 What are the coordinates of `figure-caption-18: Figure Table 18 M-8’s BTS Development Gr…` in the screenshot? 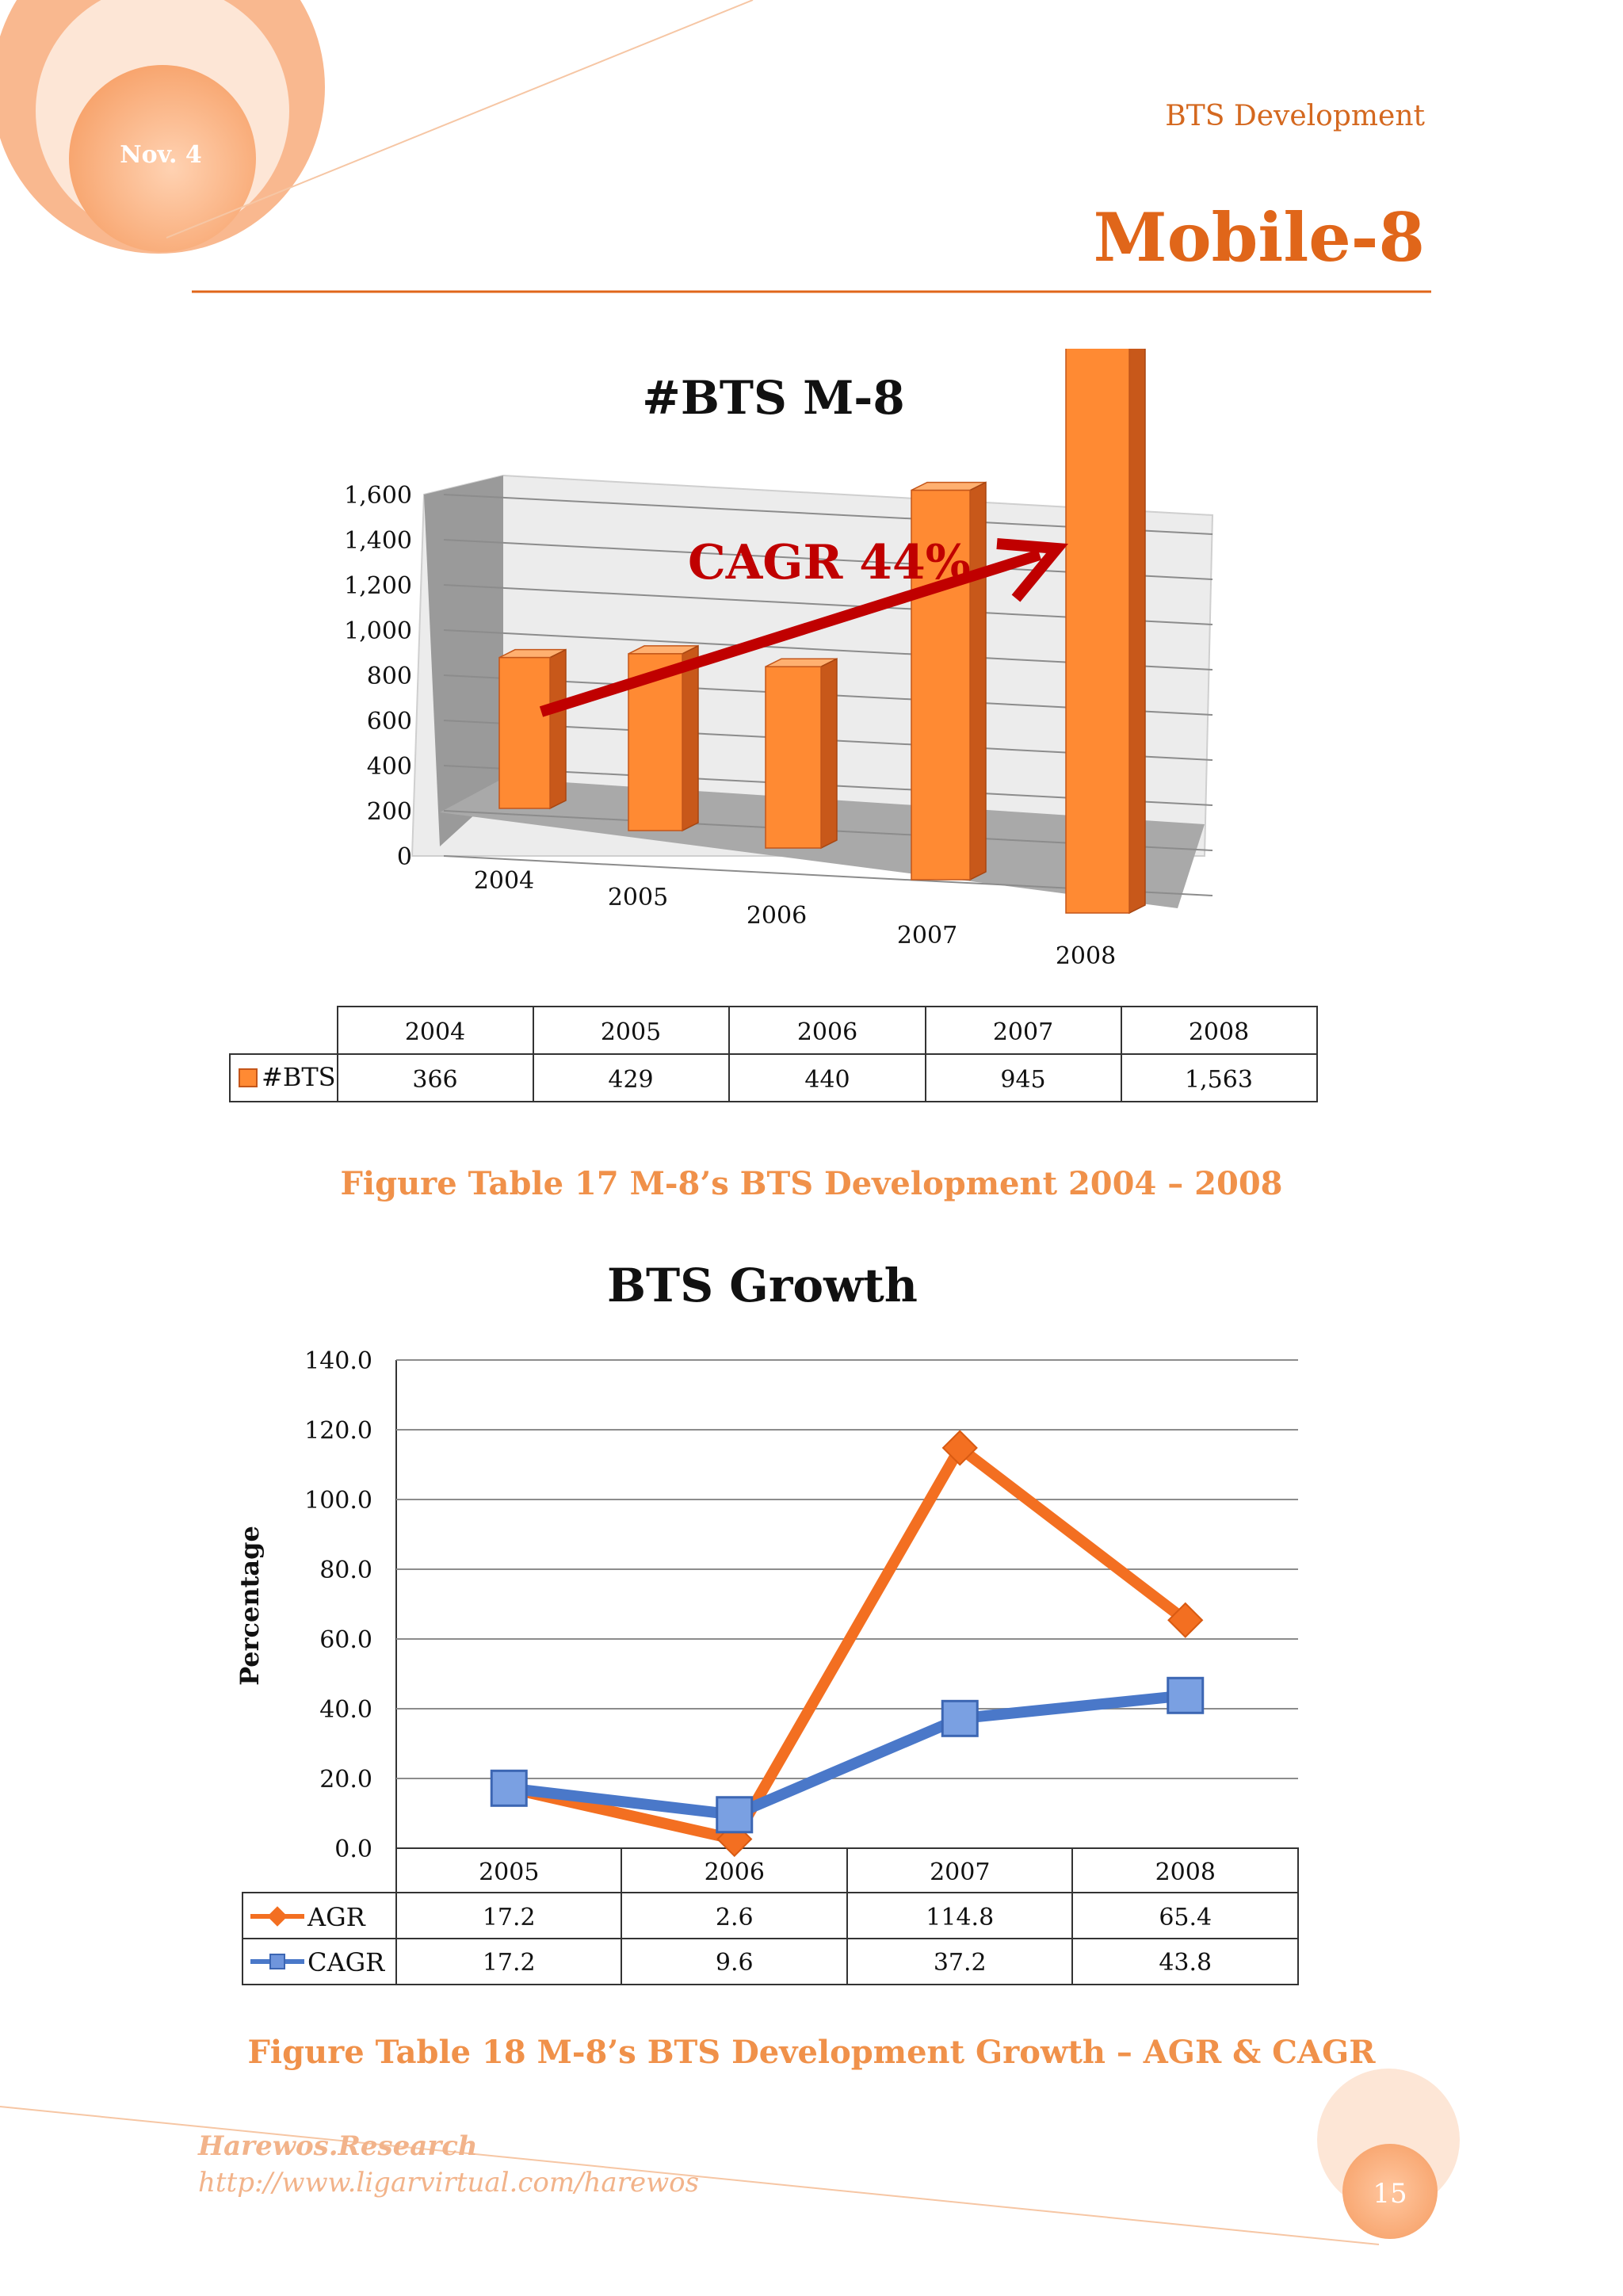 It's located at (811, 2052).